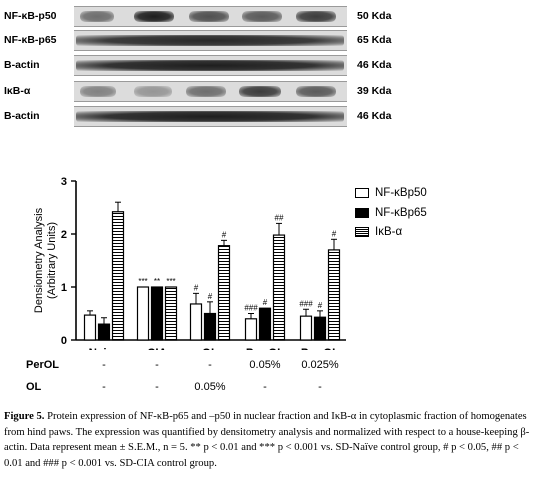 This screenshot has width=540, height=493. I want to click on significance-mark: **, so click(157, 281).